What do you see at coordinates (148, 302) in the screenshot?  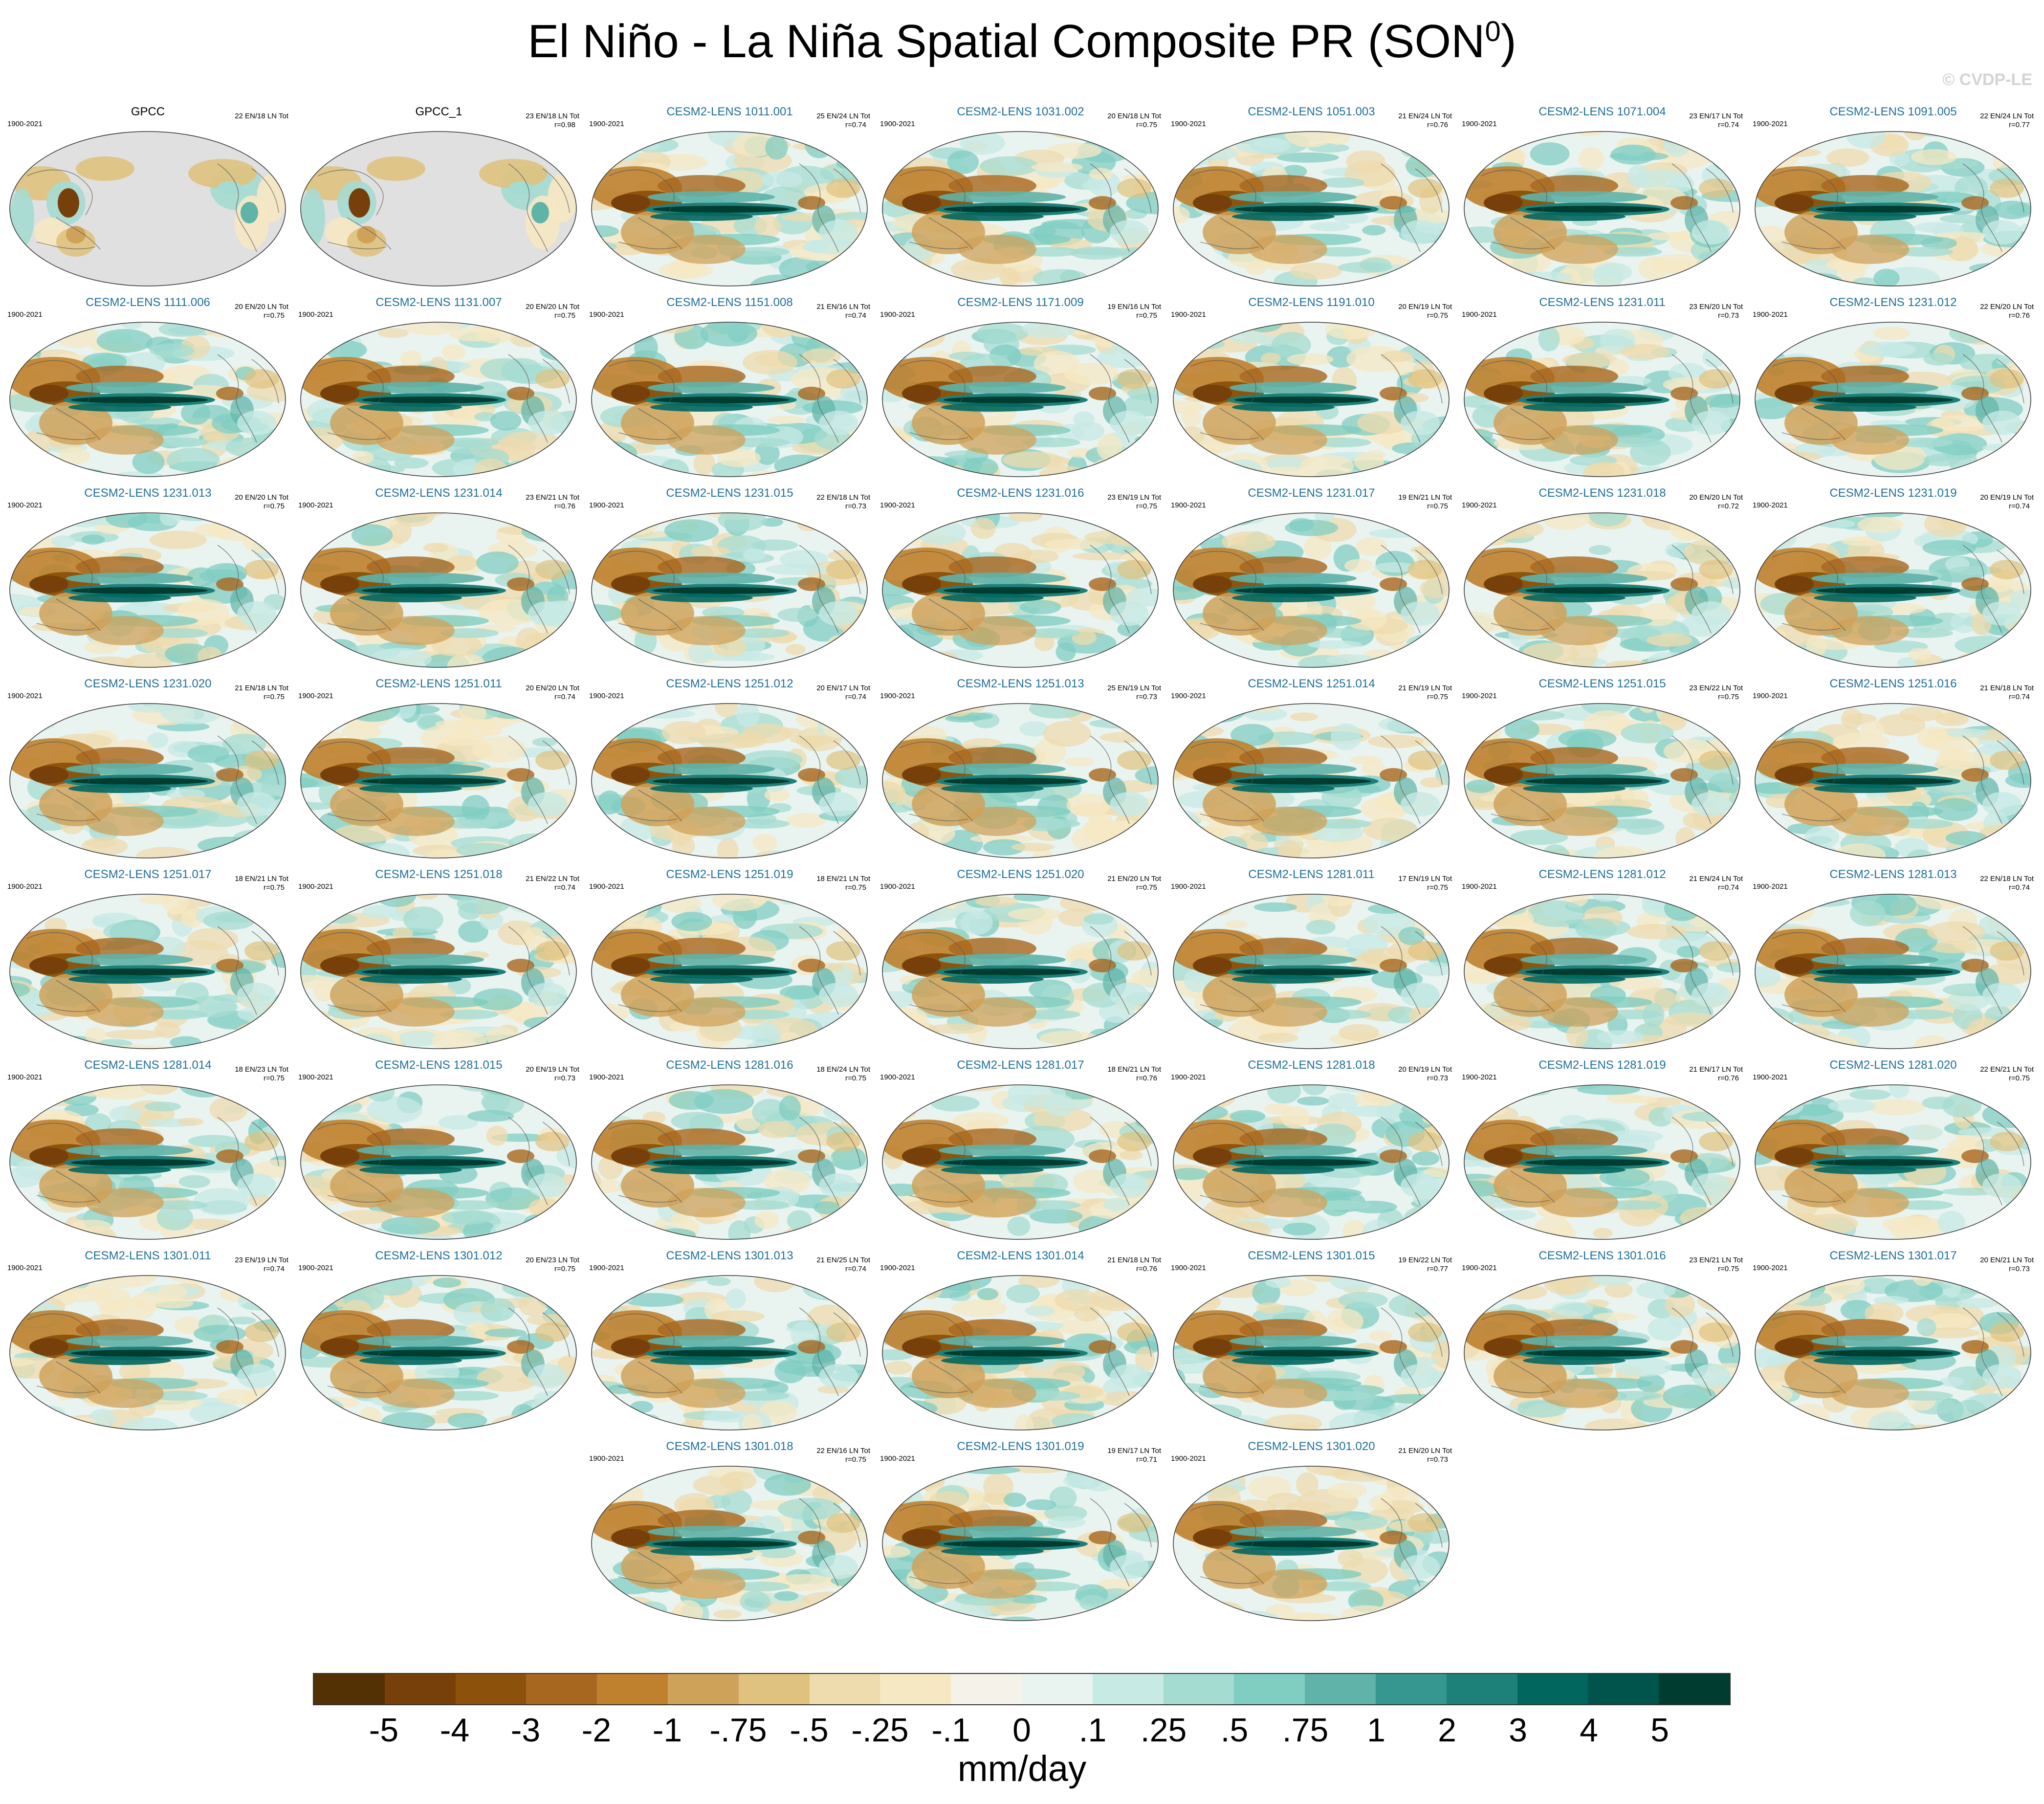 I see `panel-title: CESM2-LENS 1111.006` at bounding box center [148, 302].